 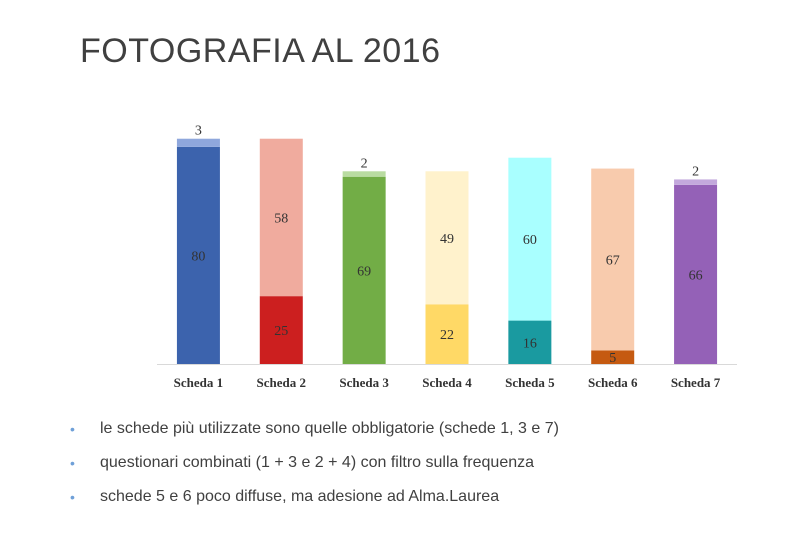 I want to click on data-label: 60, so click(x=530, y=240).